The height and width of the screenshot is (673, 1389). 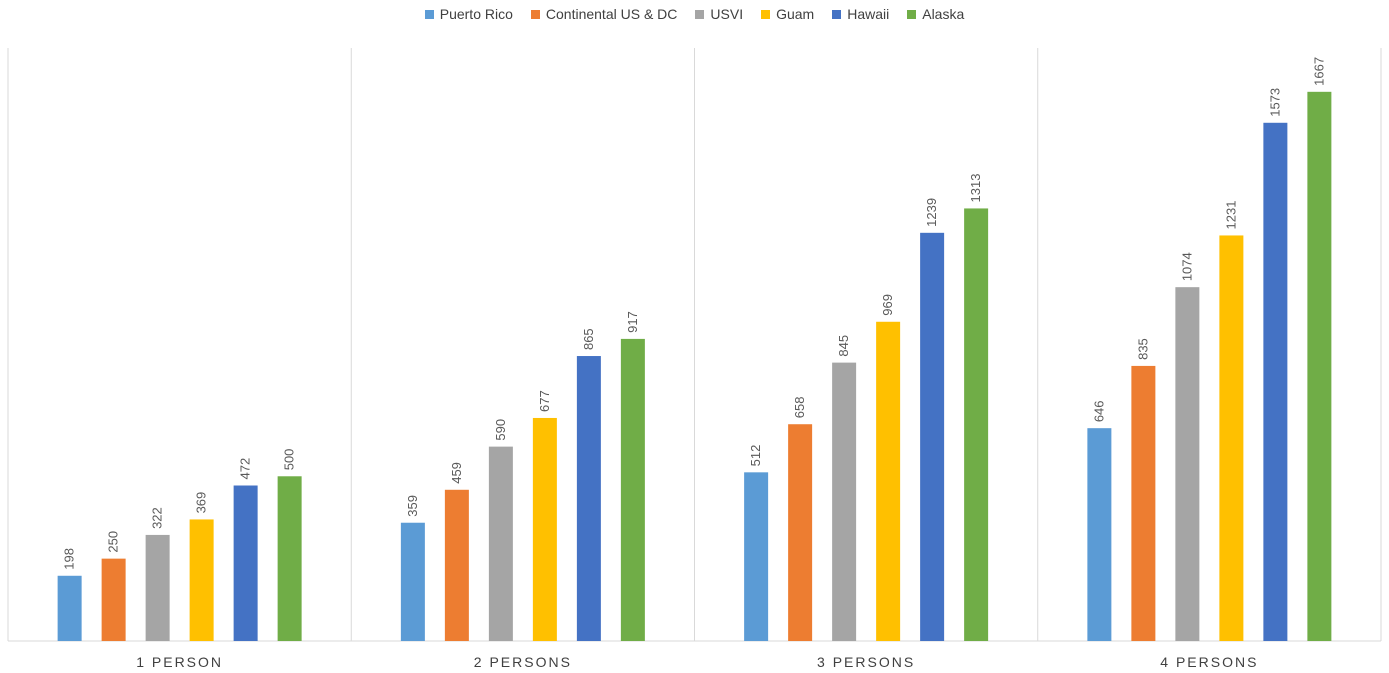 I want to click on bar-puerto-rico-1-person, so click(x=69, y=608).